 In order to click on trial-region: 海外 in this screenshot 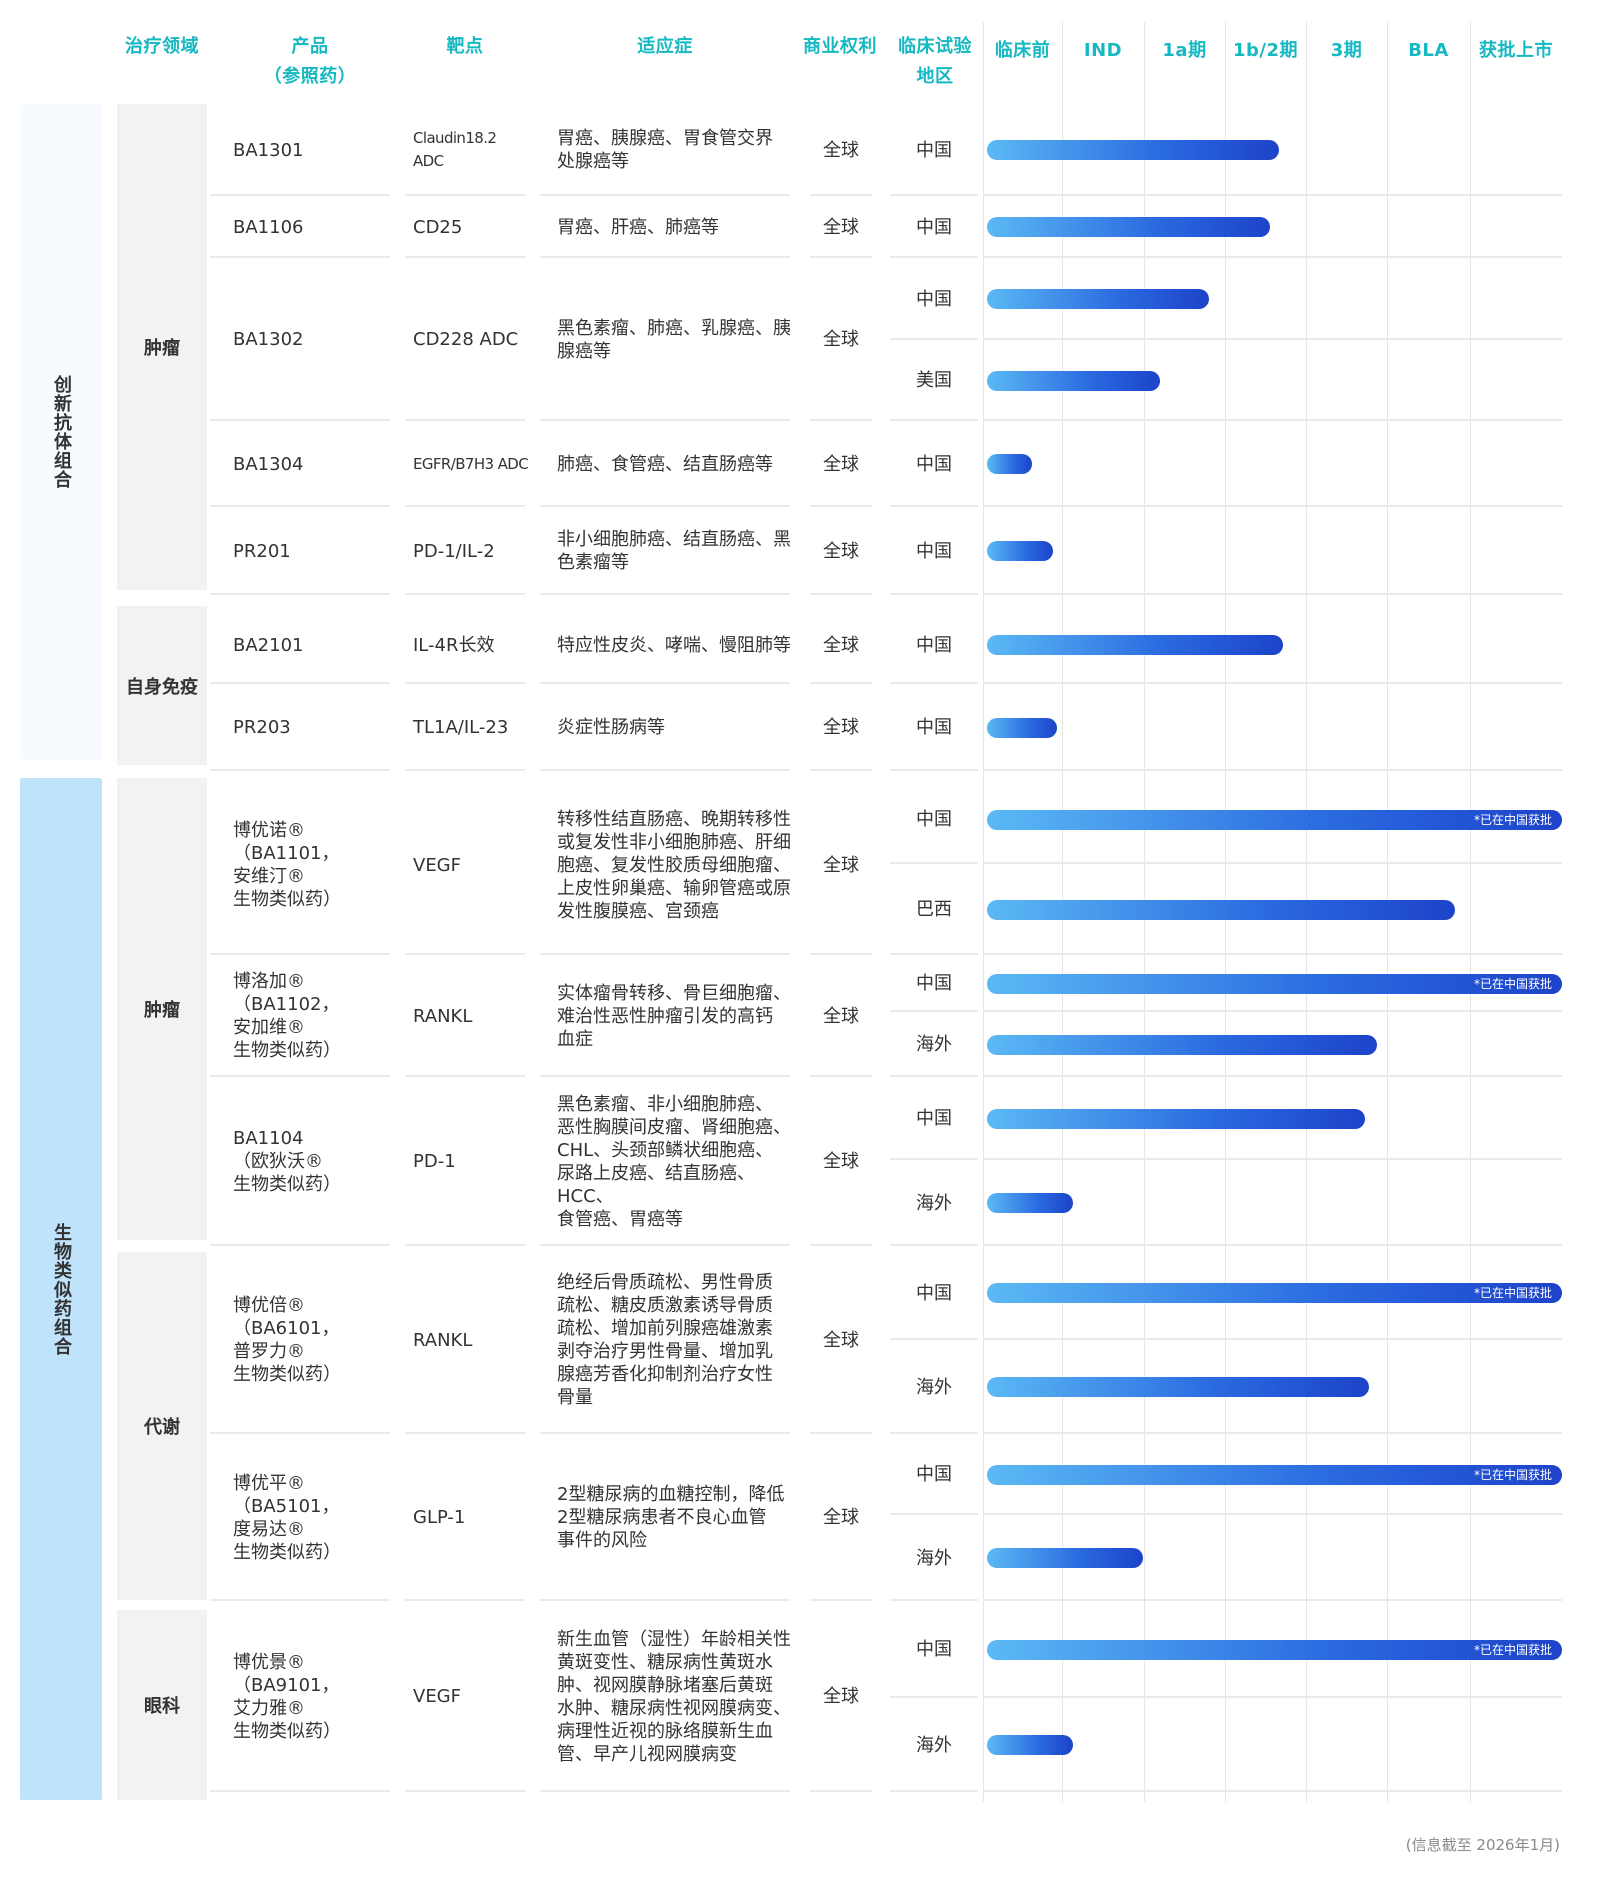, I will do `click(934, 1745)`.